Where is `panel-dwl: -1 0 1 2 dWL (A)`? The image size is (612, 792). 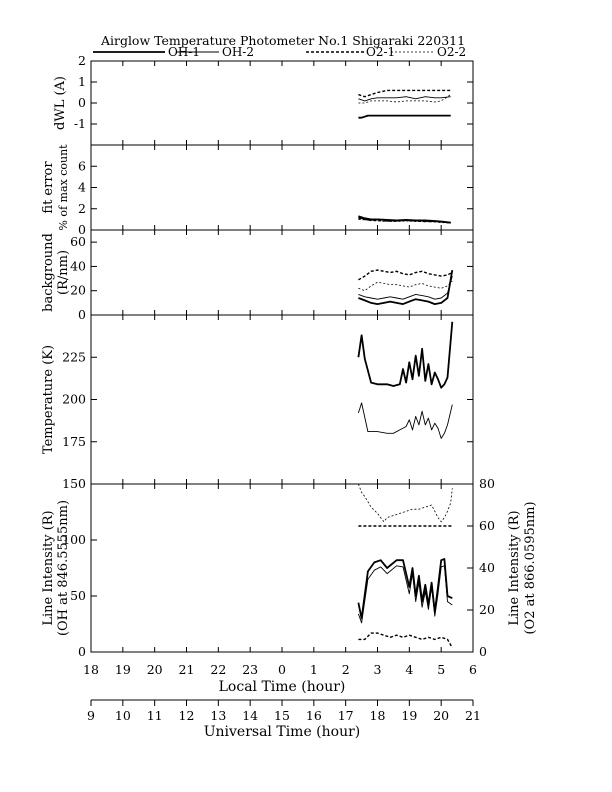
panel-dwl: -1 0 1 2 dWL (A) is located at coordinates (263, 99).